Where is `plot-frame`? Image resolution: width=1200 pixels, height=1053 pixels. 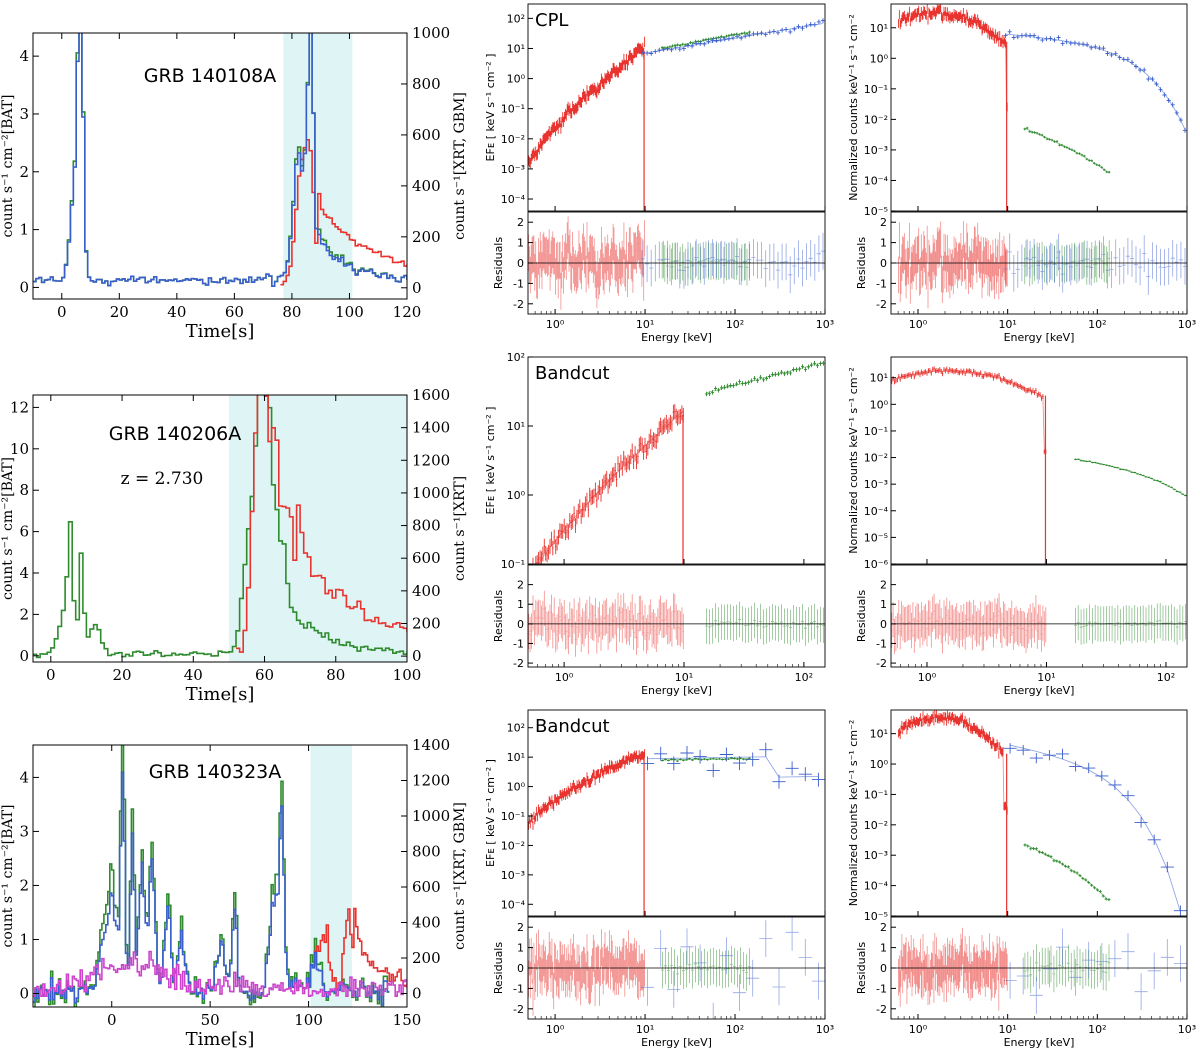 plot-frame is located at coordinates (220, 166).